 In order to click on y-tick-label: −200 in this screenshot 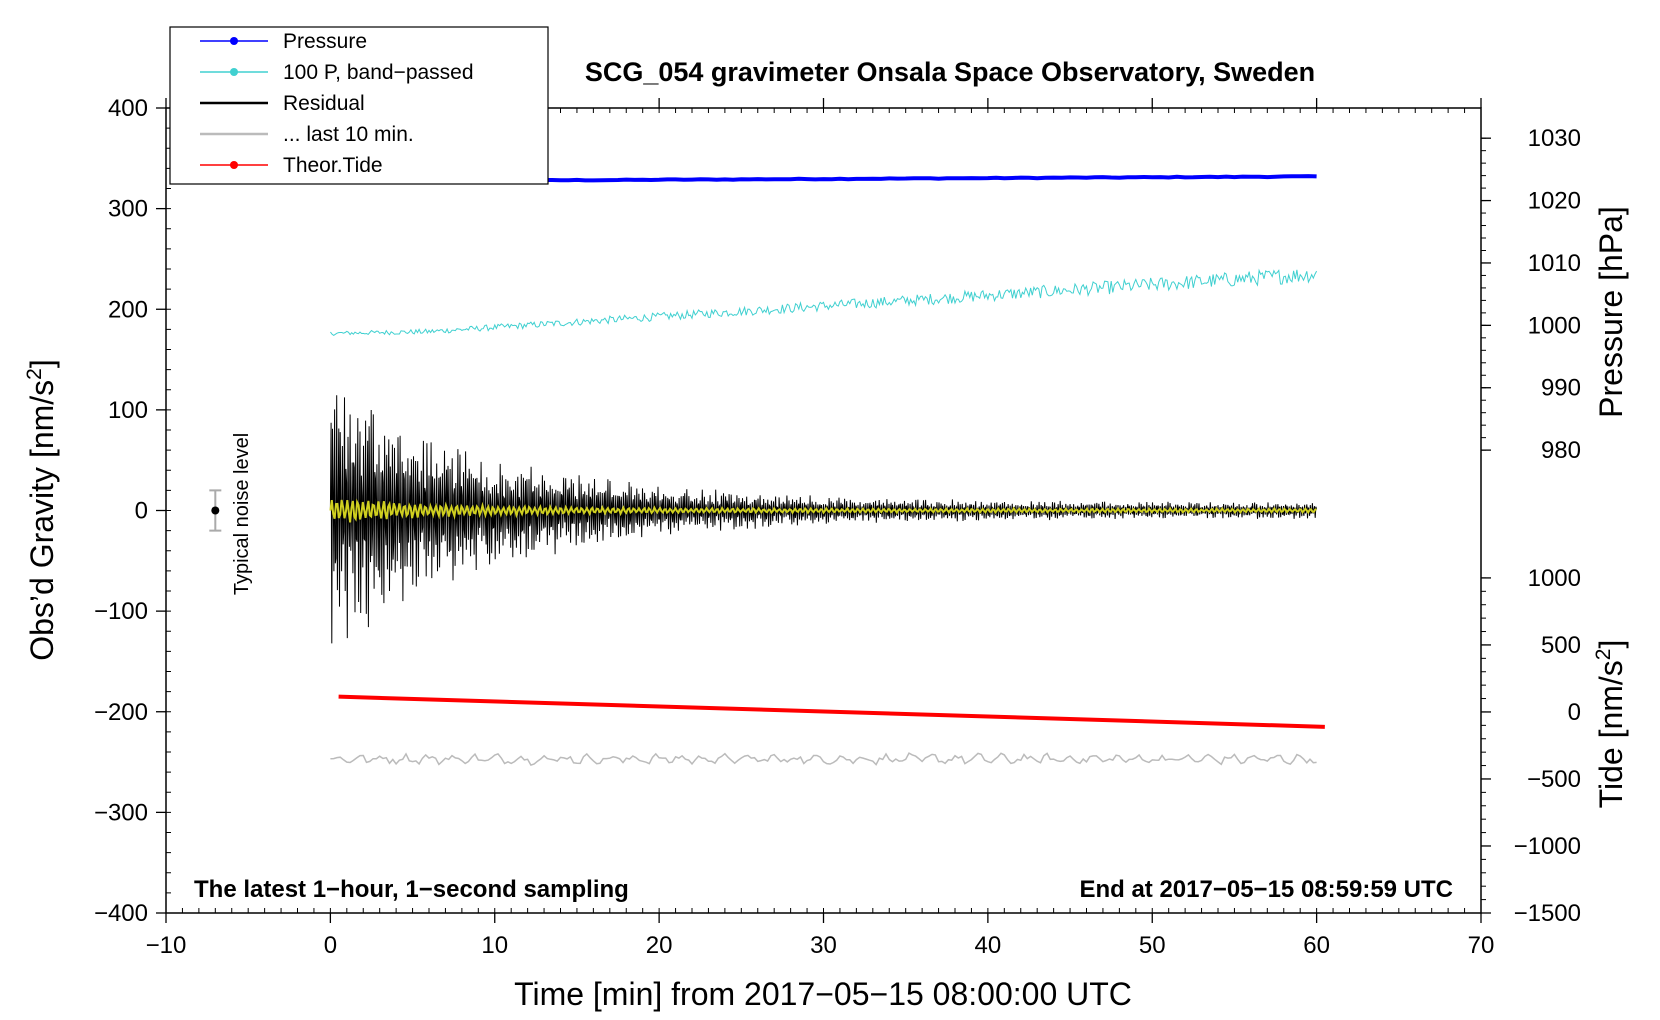, I will do `click(121, 712)`.